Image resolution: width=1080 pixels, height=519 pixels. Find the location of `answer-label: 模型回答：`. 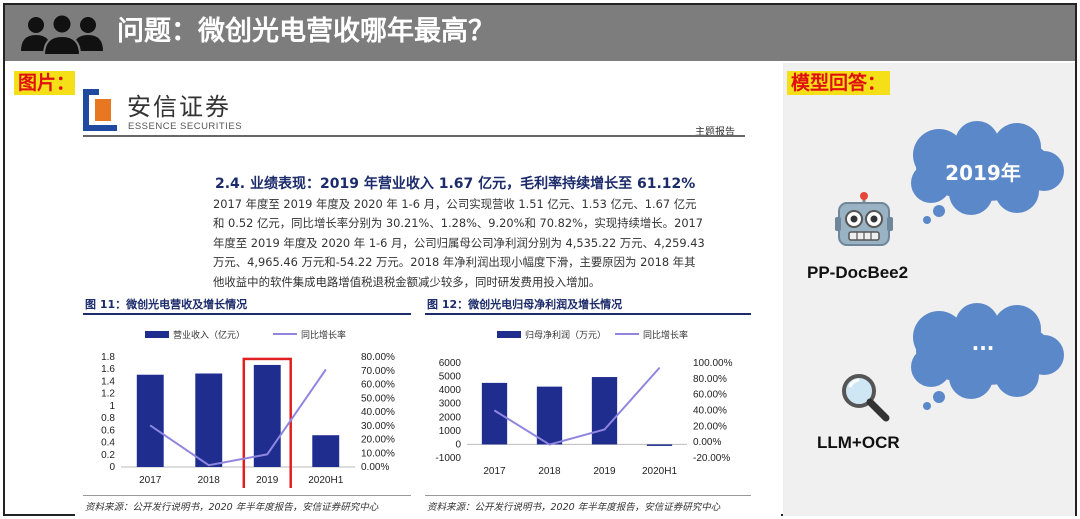

answer-label: 模型回答： is located at coordinates (839, 83).